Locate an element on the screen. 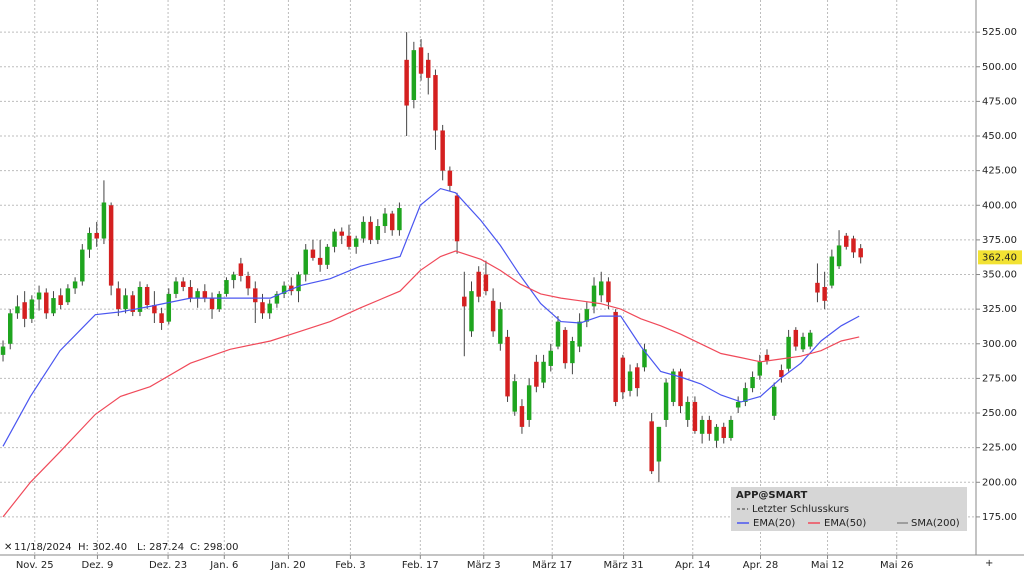  legend-title: APP@SMART is located at coordinates (772, 495).